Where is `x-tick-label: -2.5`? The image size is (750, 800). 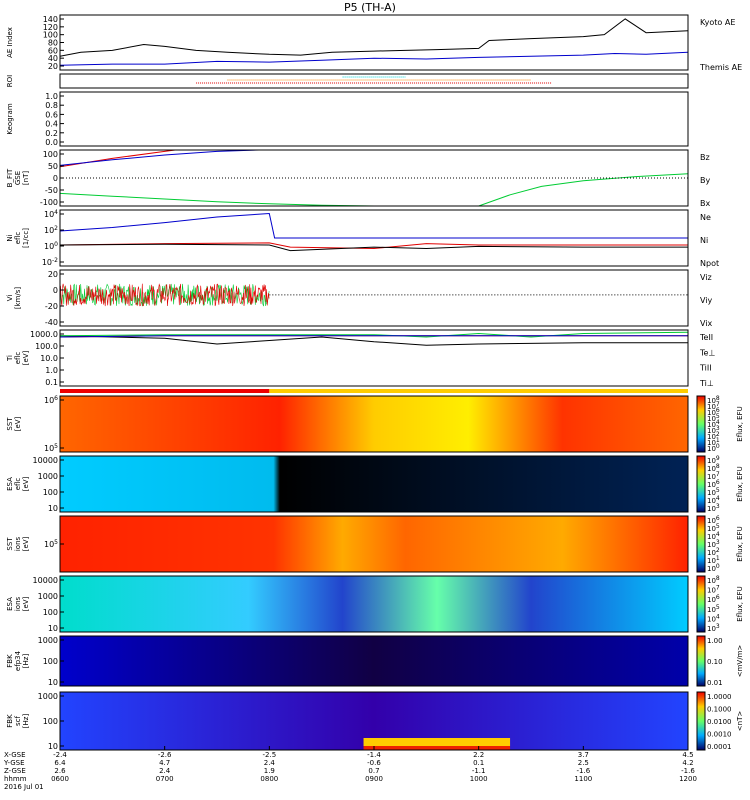 x-tick-label: -2.5 is located at coordinates (269, 755).